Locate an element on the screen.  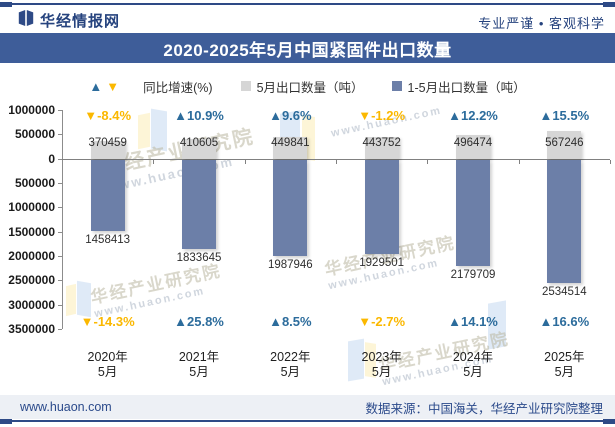
top-rule is located at coordinates (307, 4).